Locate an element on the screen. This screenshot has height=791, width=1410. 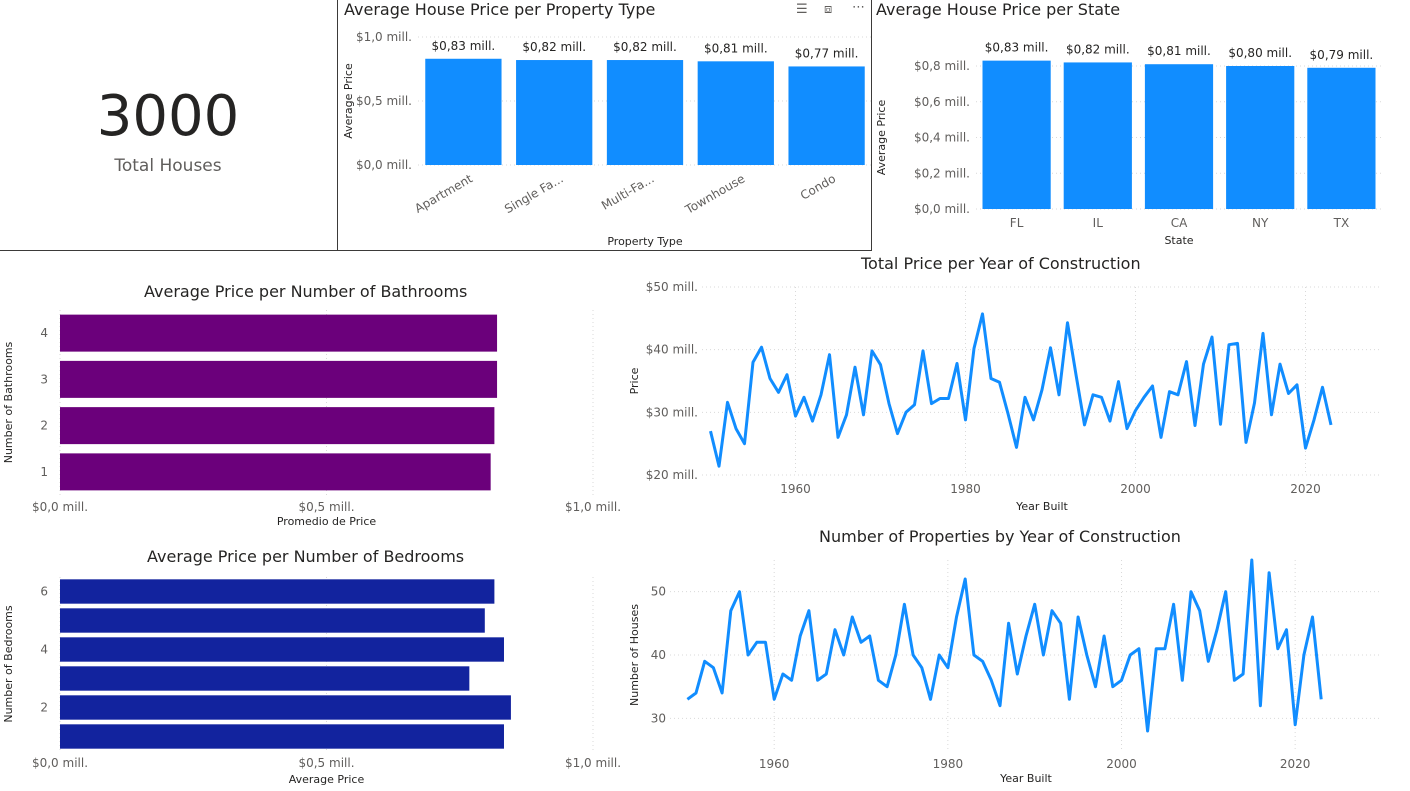
x-axis-title: Property Type is located at coordinates (645, 241).